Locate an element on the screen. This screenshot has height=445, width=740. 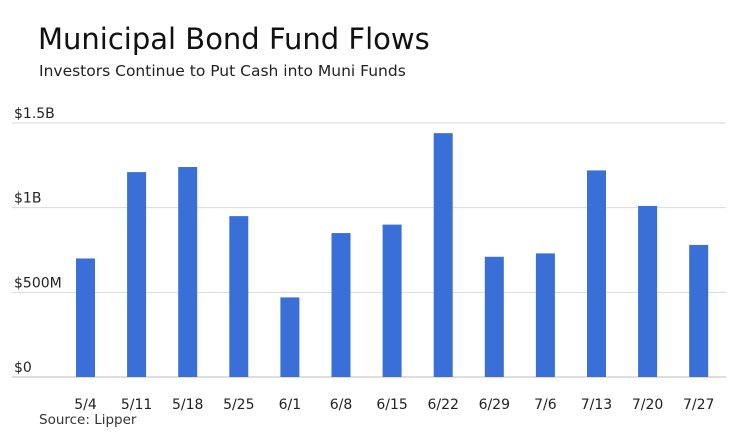
x-tick-label: 7/13 is located at coordinates (596, 405).